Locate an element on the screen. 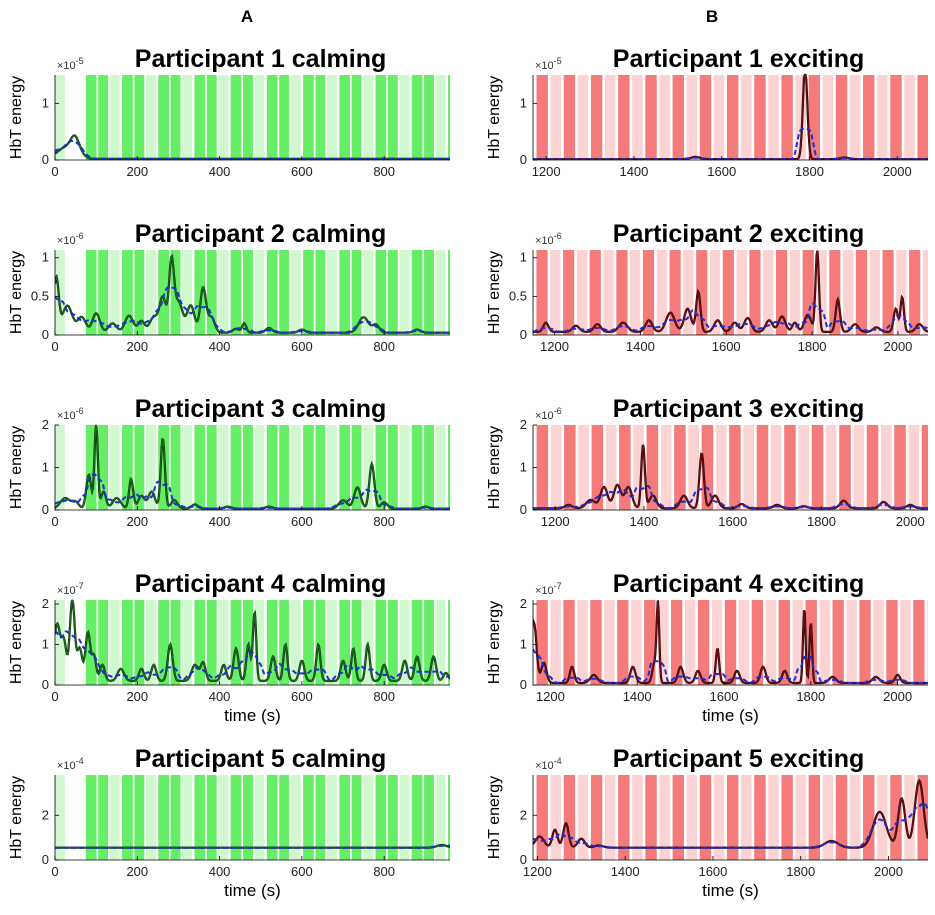 Image resolution: width=935 pixels, height=915 pixels. column-label-a: A is located at coordinates (247, 16).